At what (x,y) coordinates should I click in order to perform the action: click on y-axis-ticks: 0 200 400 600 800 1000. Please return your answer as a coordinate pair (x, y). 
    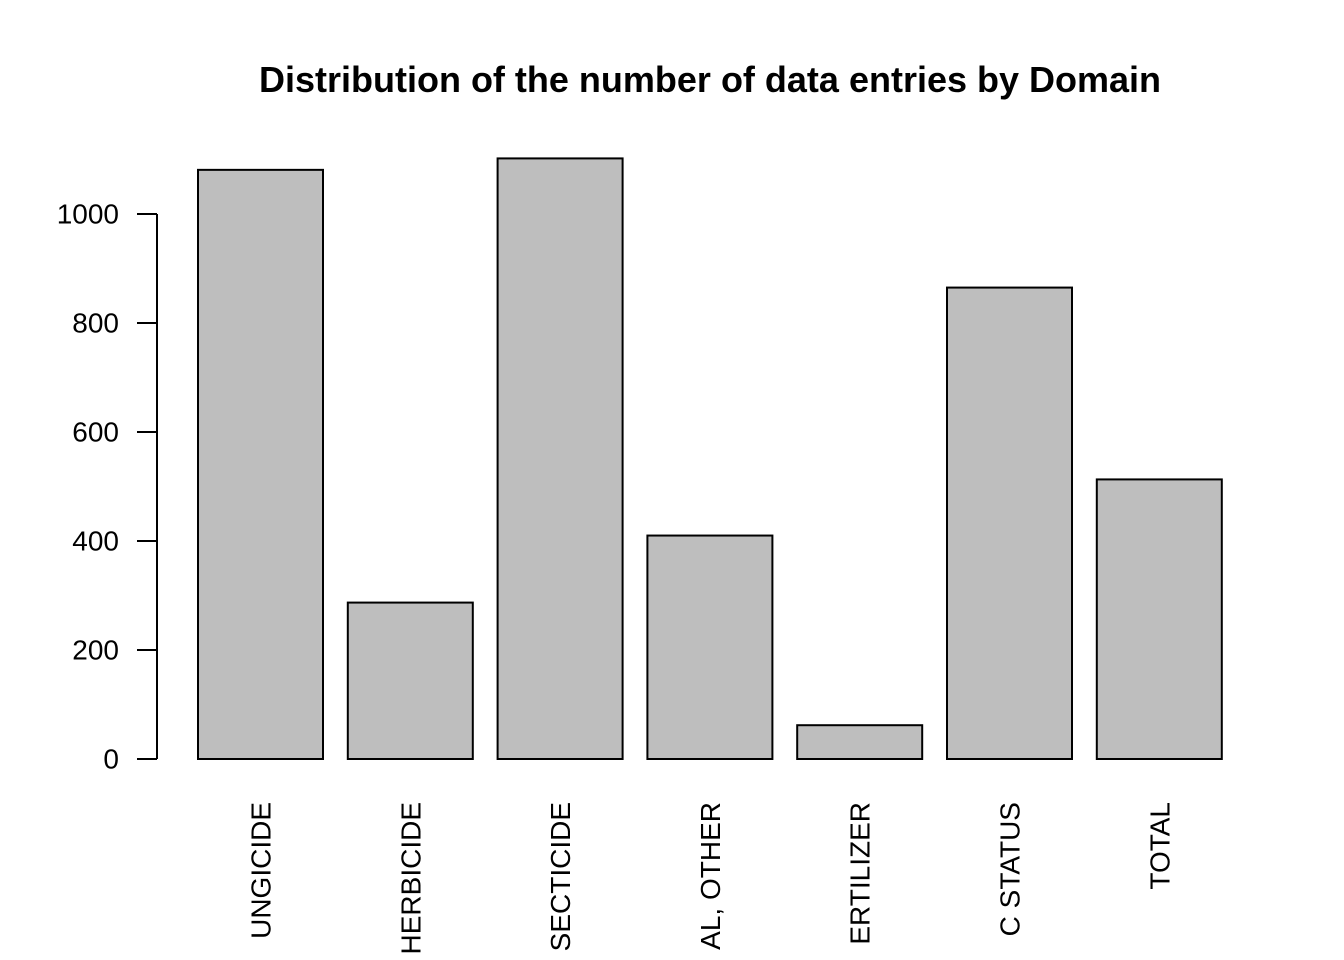
    Looking at the image, I should click on (107, 487).